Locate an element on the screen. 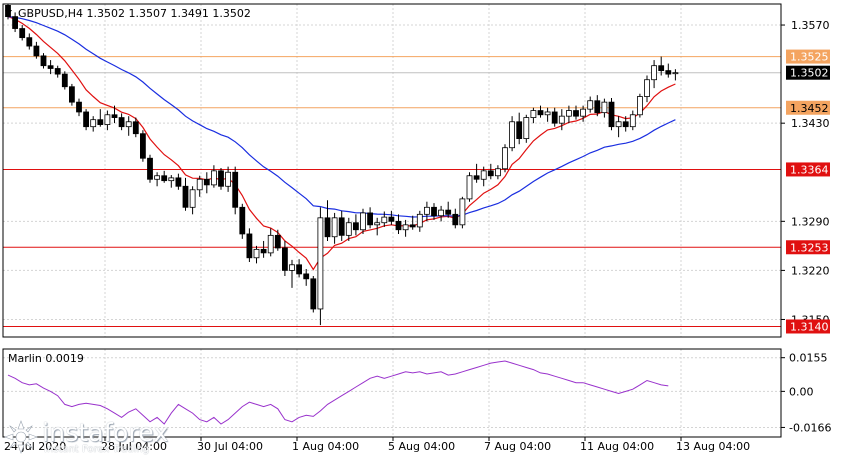  brand-name: instaforex is located at coordinates (105, 432).